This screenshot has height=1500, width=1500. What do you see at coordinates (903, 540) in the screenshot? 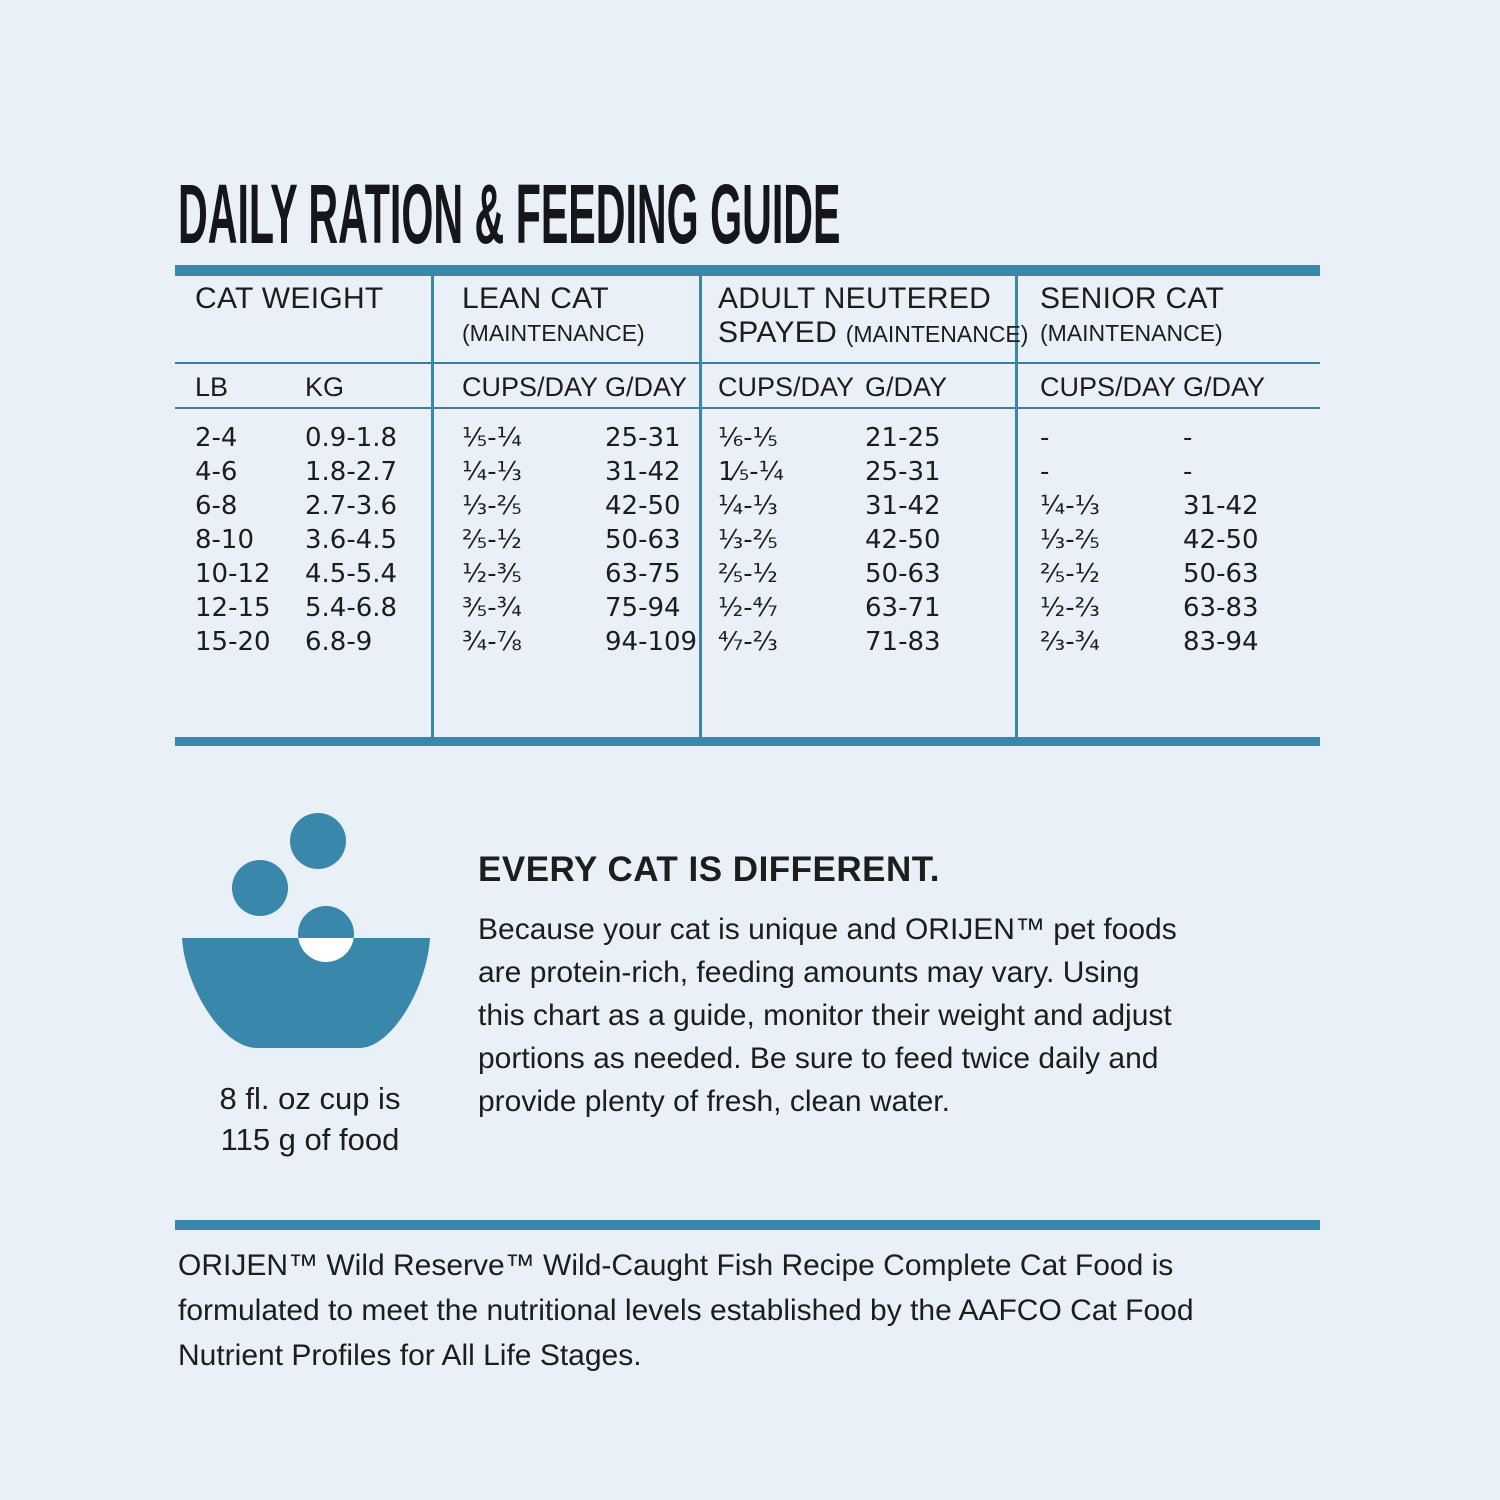
I see `cell-adult-g: 42-50` at bounding box center [903, 540].